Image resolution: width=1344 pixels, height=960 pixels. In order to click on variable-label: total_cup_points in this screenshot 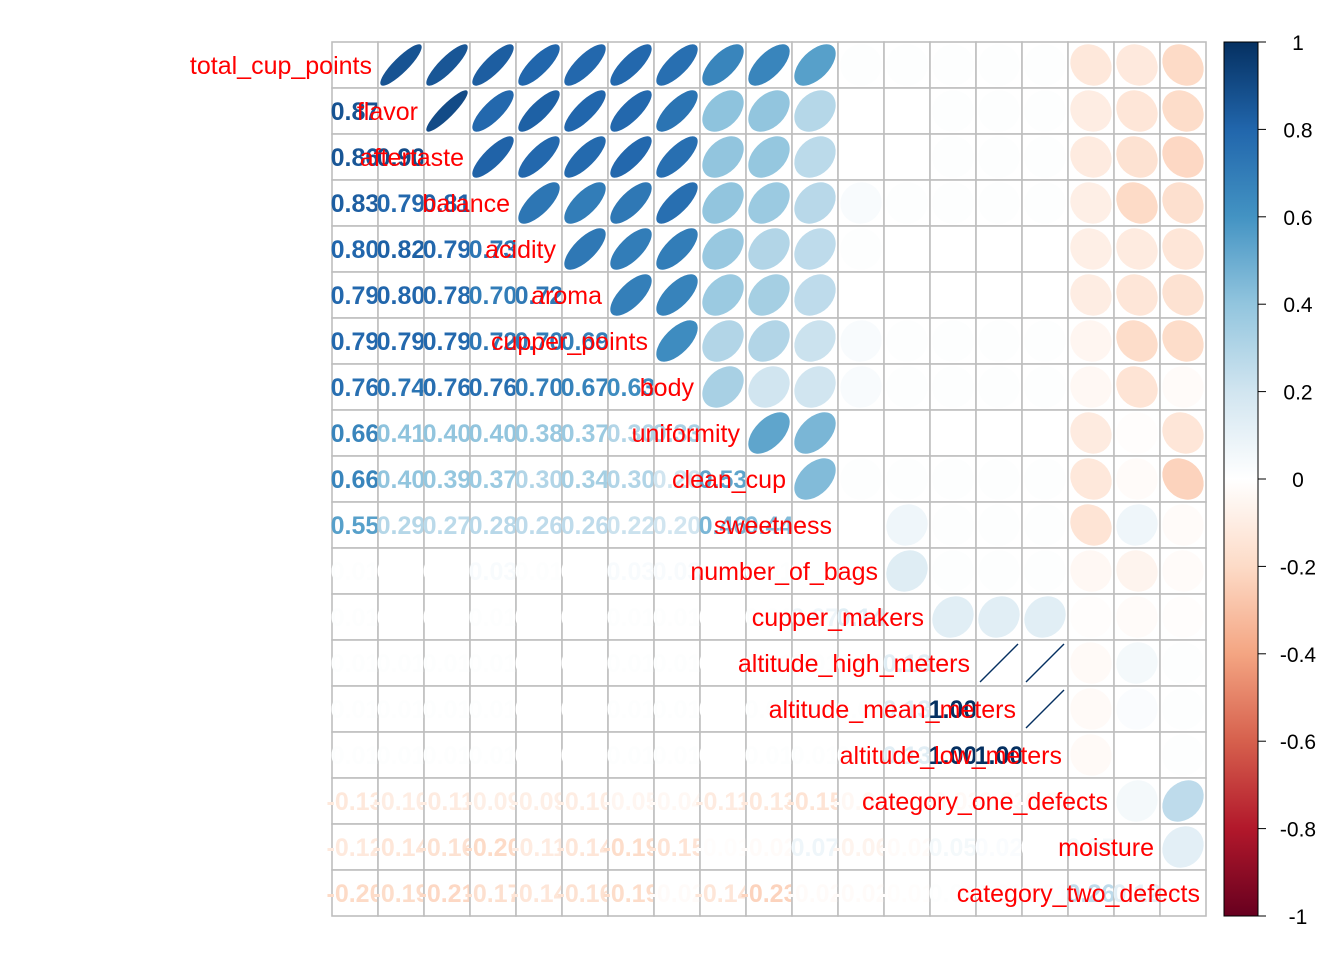, I will do `click(281, 66)`.